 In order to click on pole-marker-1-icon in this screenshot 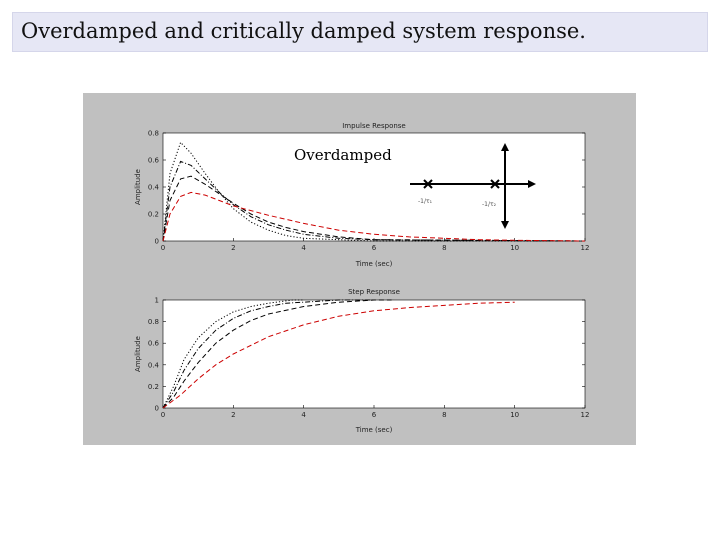, I will do `click(428, 184)`.